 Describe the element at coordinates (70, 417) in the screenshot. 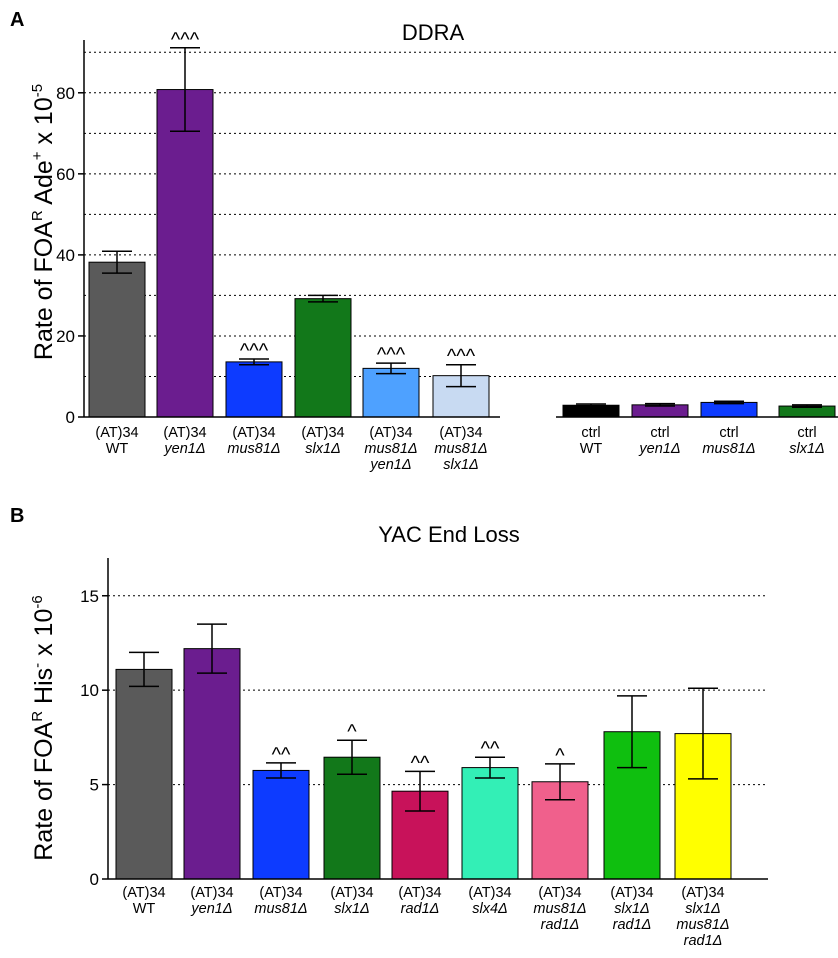

I see `y-tick-label-a-0: 0` at that location.